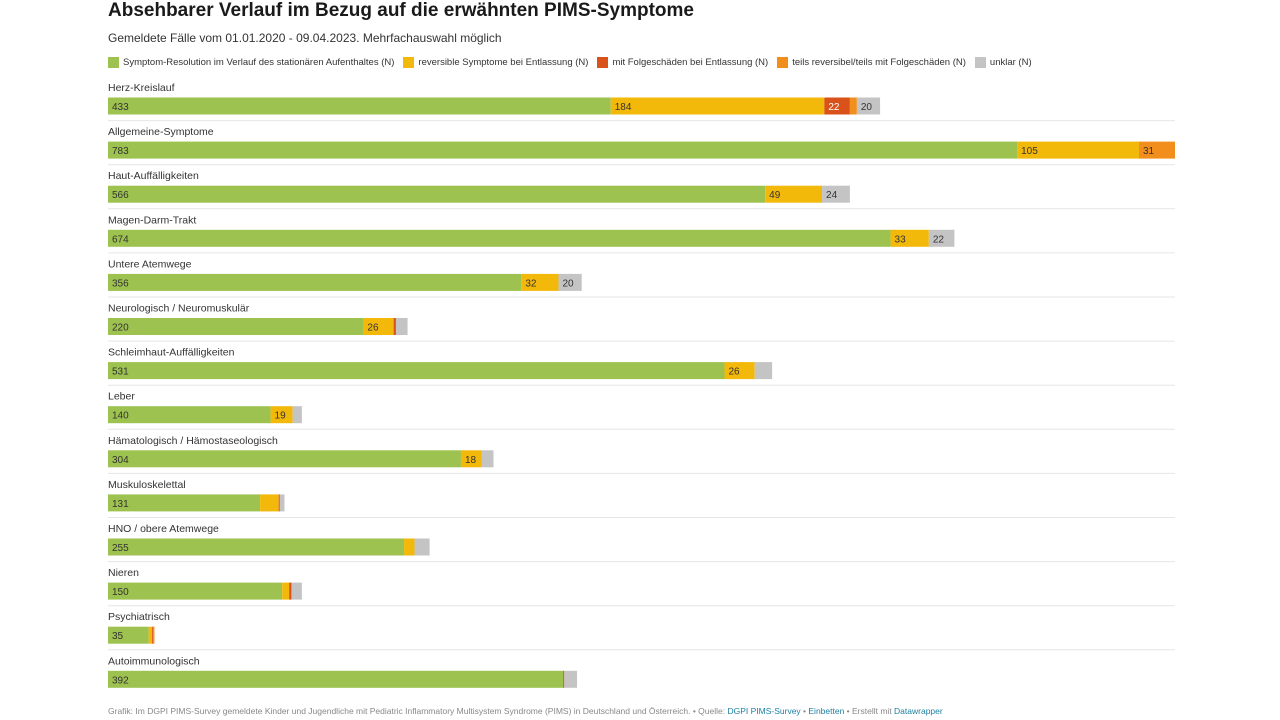 This screenshot has height=720, width=1280. What do you see at coordinates (901, 239) in the screenshot?
I see `data-label: 33` at bounding box center [901, 239].